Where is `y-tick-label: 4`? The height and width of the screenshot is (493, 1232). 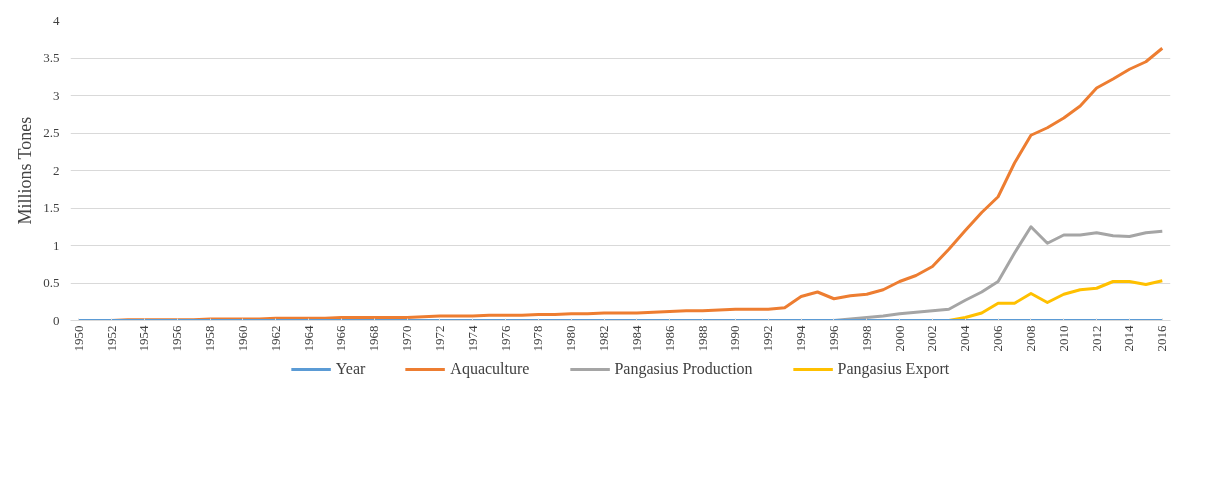 y-tick-label: 4 is located at coordinates (56, 20).